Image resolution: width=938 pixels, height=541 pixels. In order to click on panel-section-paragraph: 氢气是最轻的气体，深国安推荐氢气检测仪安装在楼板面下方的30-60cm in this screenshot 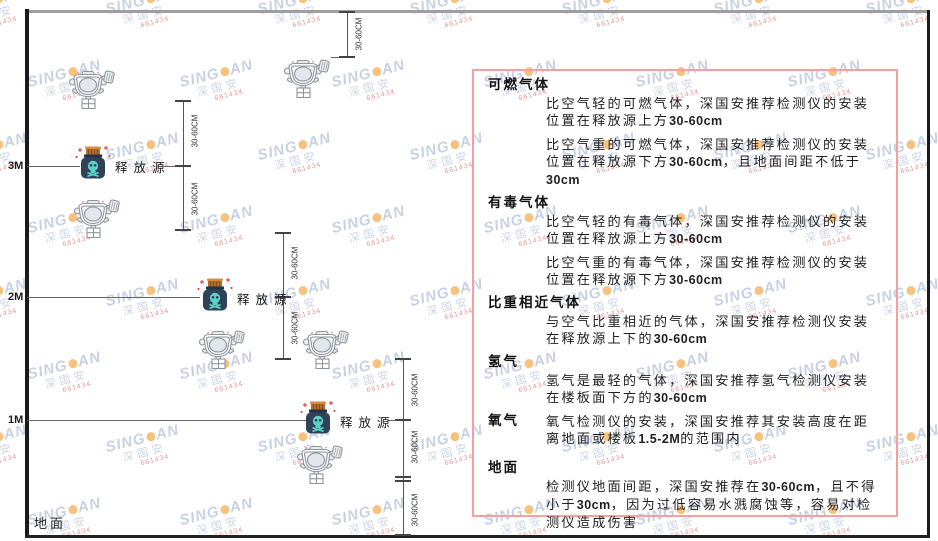, I will do `click(708, 389)`.